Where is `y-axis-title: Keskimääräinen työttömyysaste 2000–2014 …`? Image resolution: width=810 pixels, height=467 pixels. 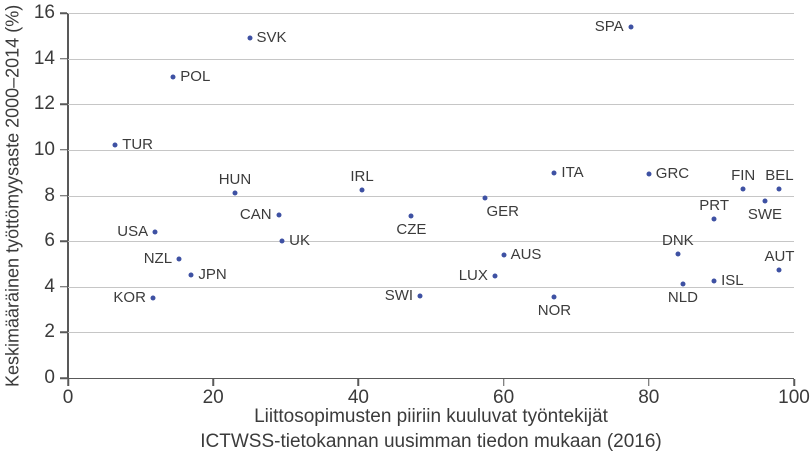 y-axis-title: Keskimääräinen työttömyysaste 2000–2014 … is located at coordinates (12, 196).